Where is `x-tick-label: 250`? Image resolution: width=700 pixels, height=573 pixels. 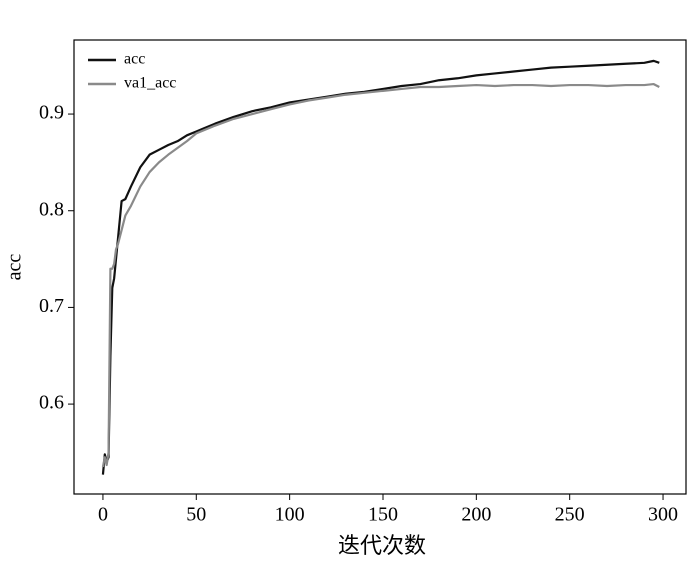
x-tick-label: 250 is located at coordinates (570, 515).